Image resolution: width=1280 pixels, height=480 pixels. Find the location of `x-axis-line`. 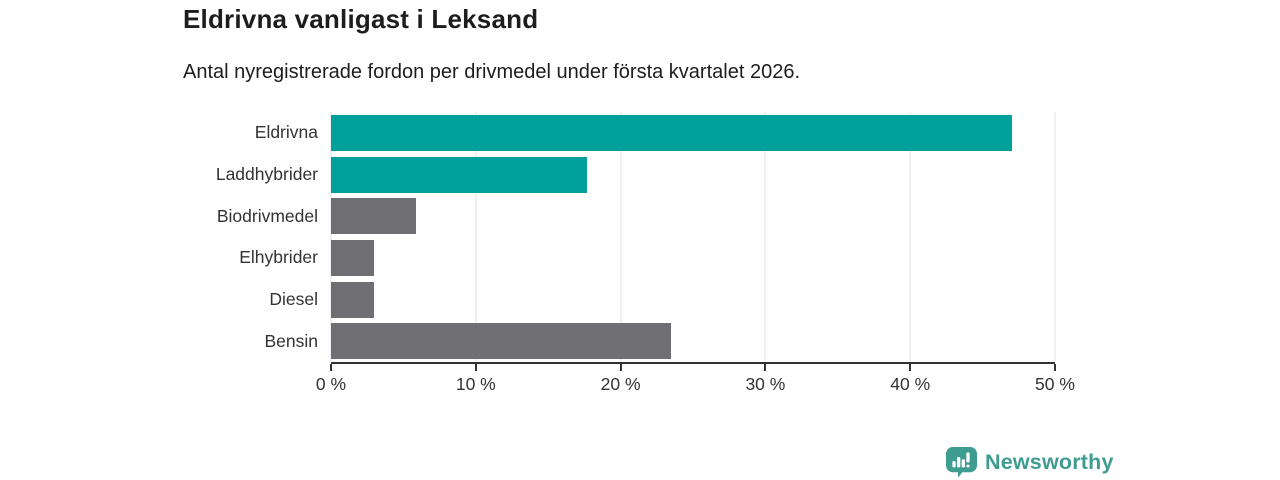

x-axis-line is located at coordinates (693, 363).